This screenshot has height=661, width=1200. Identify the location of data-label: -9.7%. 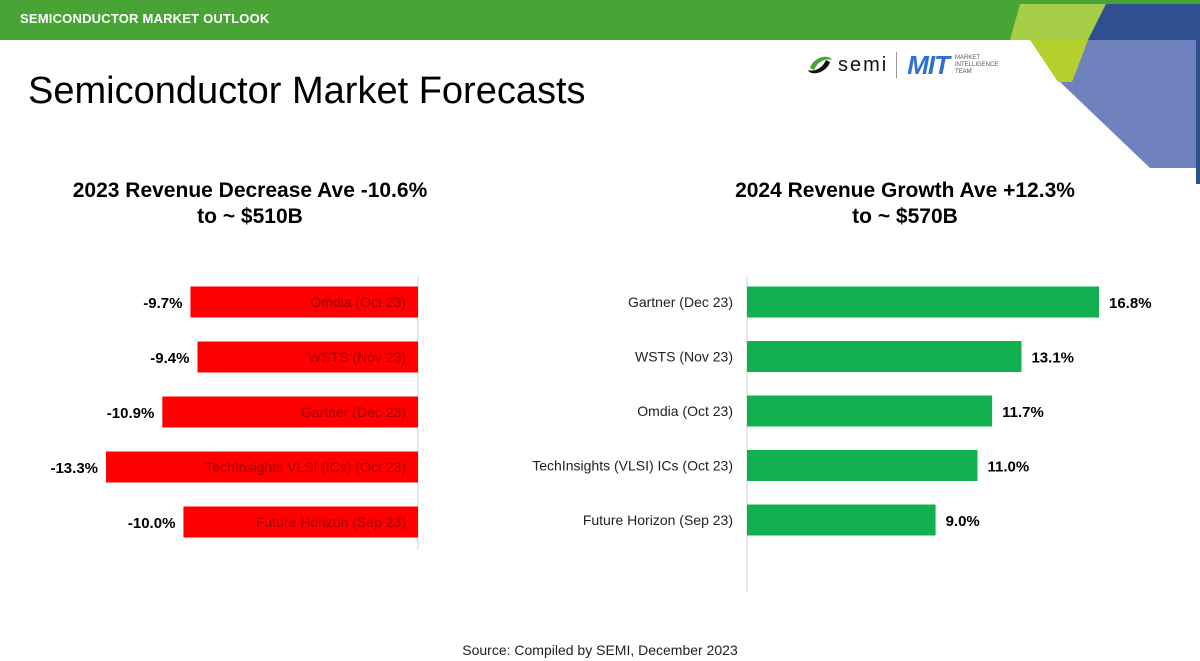
(162, 303).